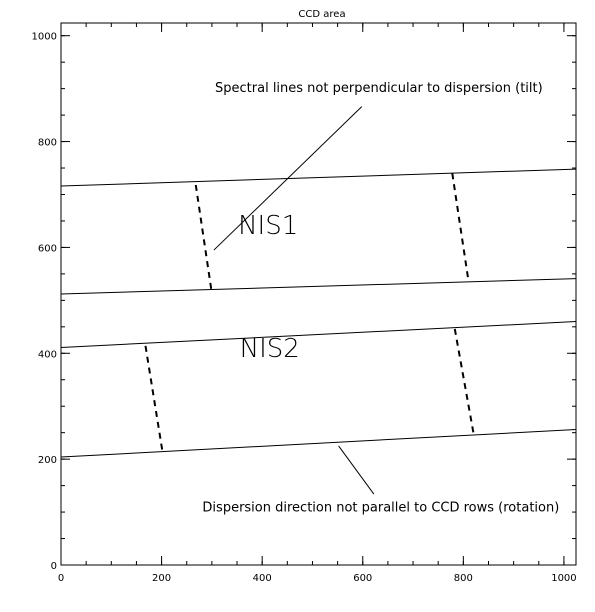  I want to click on y-tick-label: 200, so click(47, 460).